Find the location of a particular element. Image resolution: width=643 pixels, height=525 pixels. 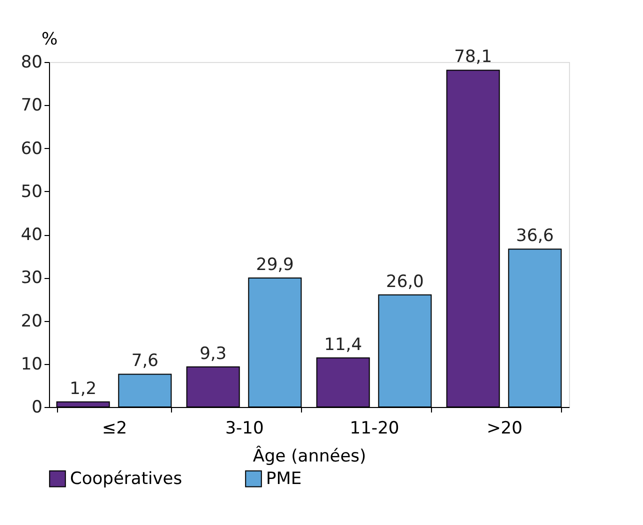

x-tick-label: 11-20 is located at coordinates (375, 428).